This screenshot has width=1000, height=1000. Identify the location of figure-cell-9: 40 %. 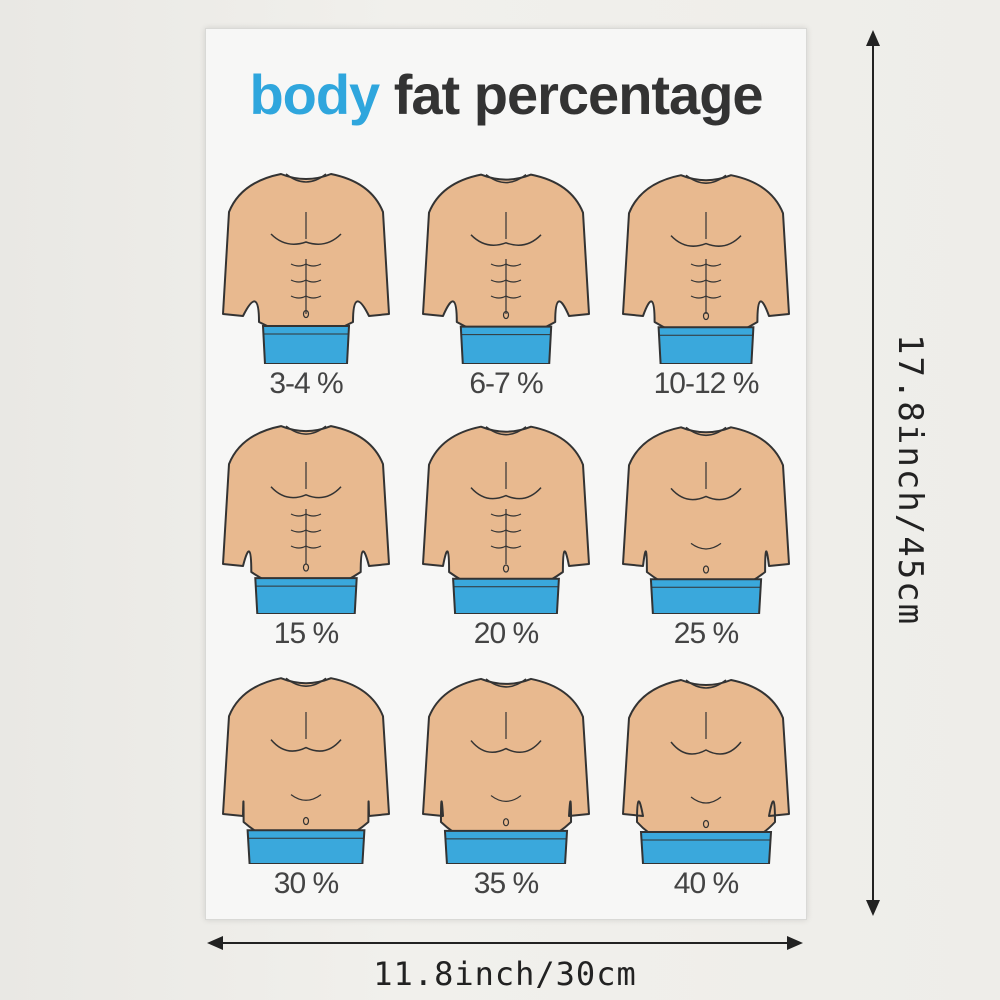
(706, 784).